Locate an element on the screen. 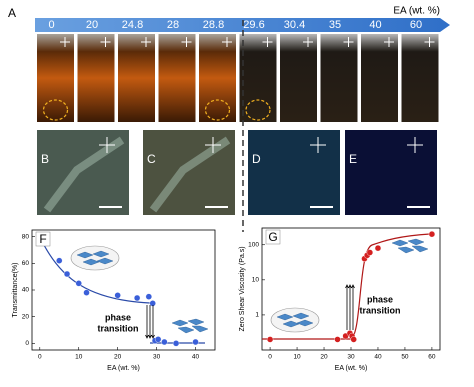  y-tick-label: 1 is located at coordinates (257, 315).